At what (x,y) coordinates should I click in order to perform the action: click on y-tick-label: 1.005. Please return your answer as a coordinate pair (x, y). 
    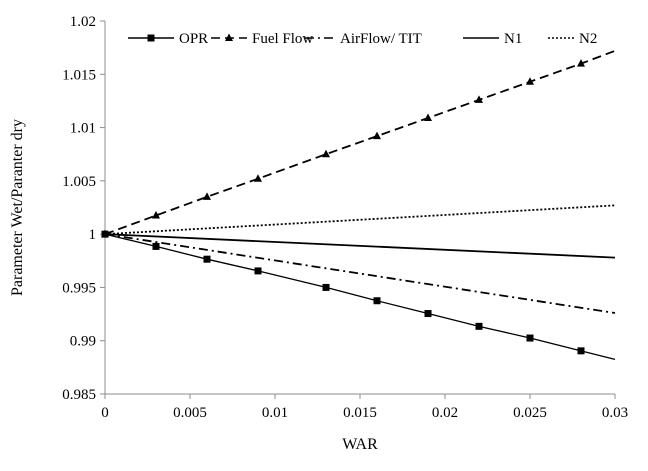
    Looking at the image, I should click on (79, 182).